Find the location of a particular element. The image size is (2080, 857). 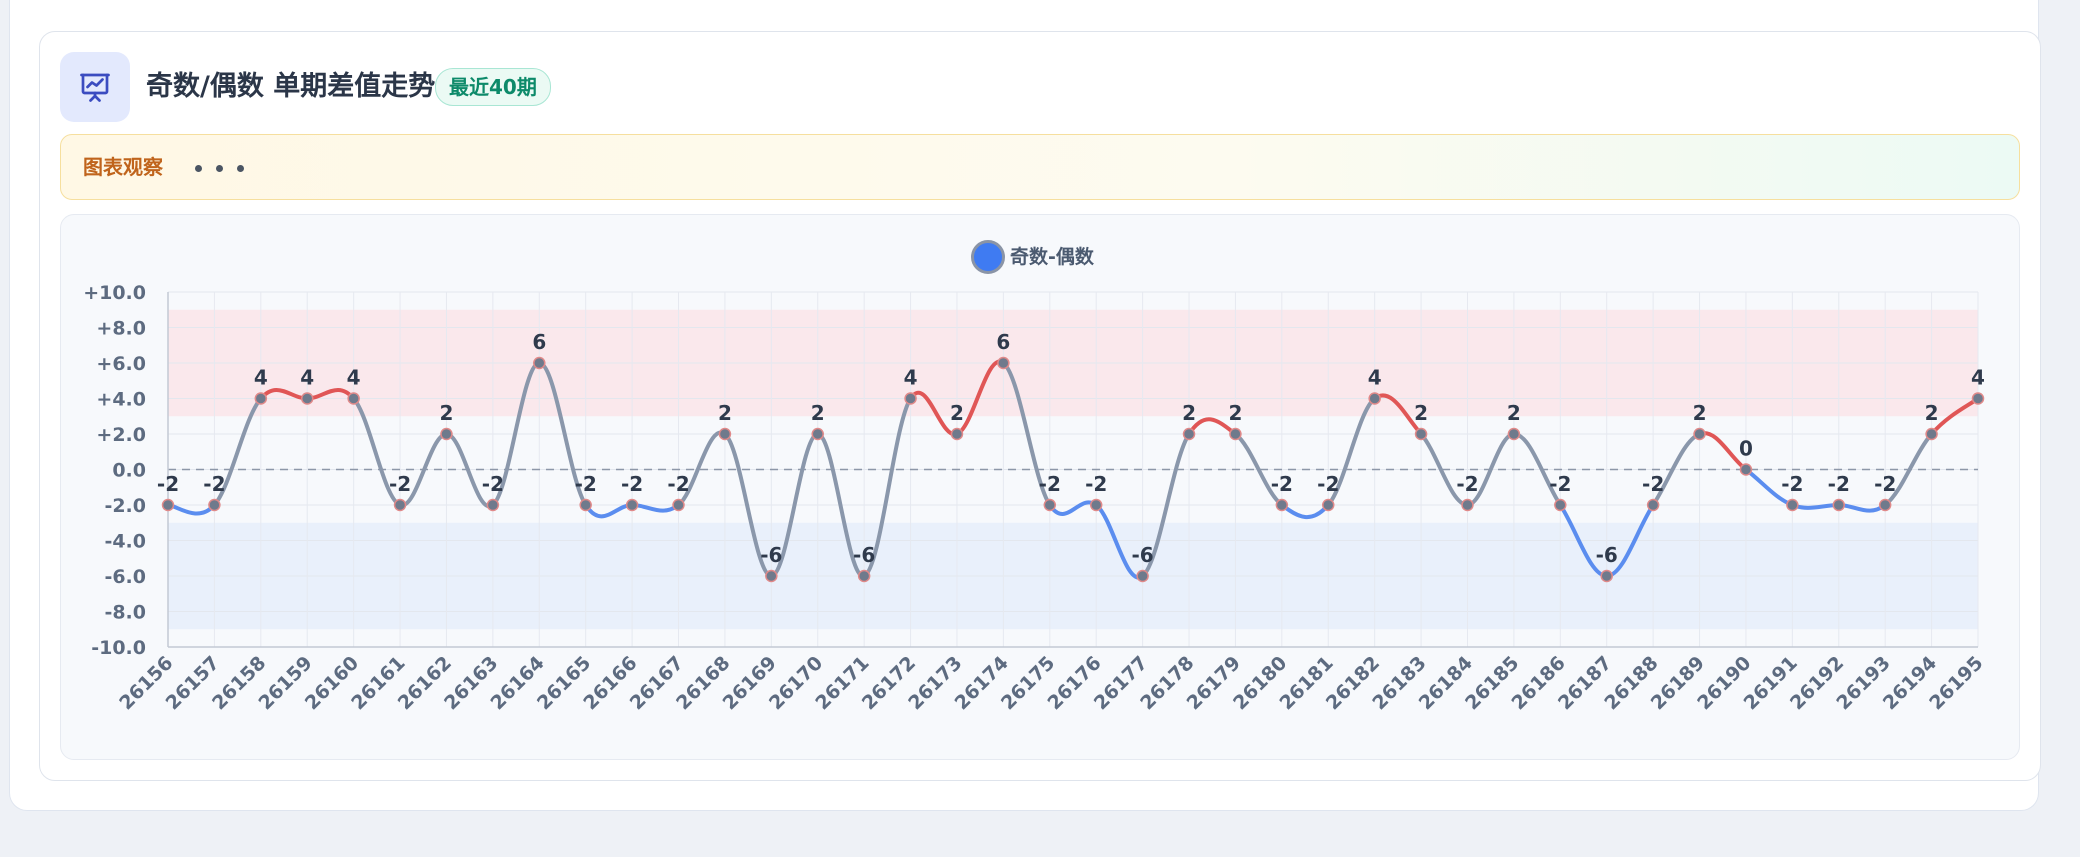

presentation-chart-icon is located at coordinates (95, 87).